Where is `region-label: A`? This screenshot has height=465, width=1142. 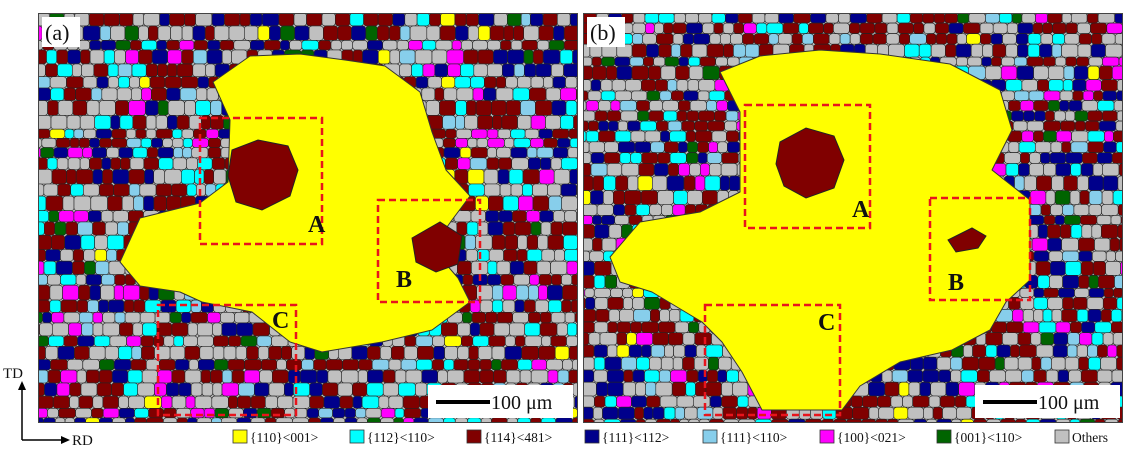 region-label: A is located at coordinates (861, 210).